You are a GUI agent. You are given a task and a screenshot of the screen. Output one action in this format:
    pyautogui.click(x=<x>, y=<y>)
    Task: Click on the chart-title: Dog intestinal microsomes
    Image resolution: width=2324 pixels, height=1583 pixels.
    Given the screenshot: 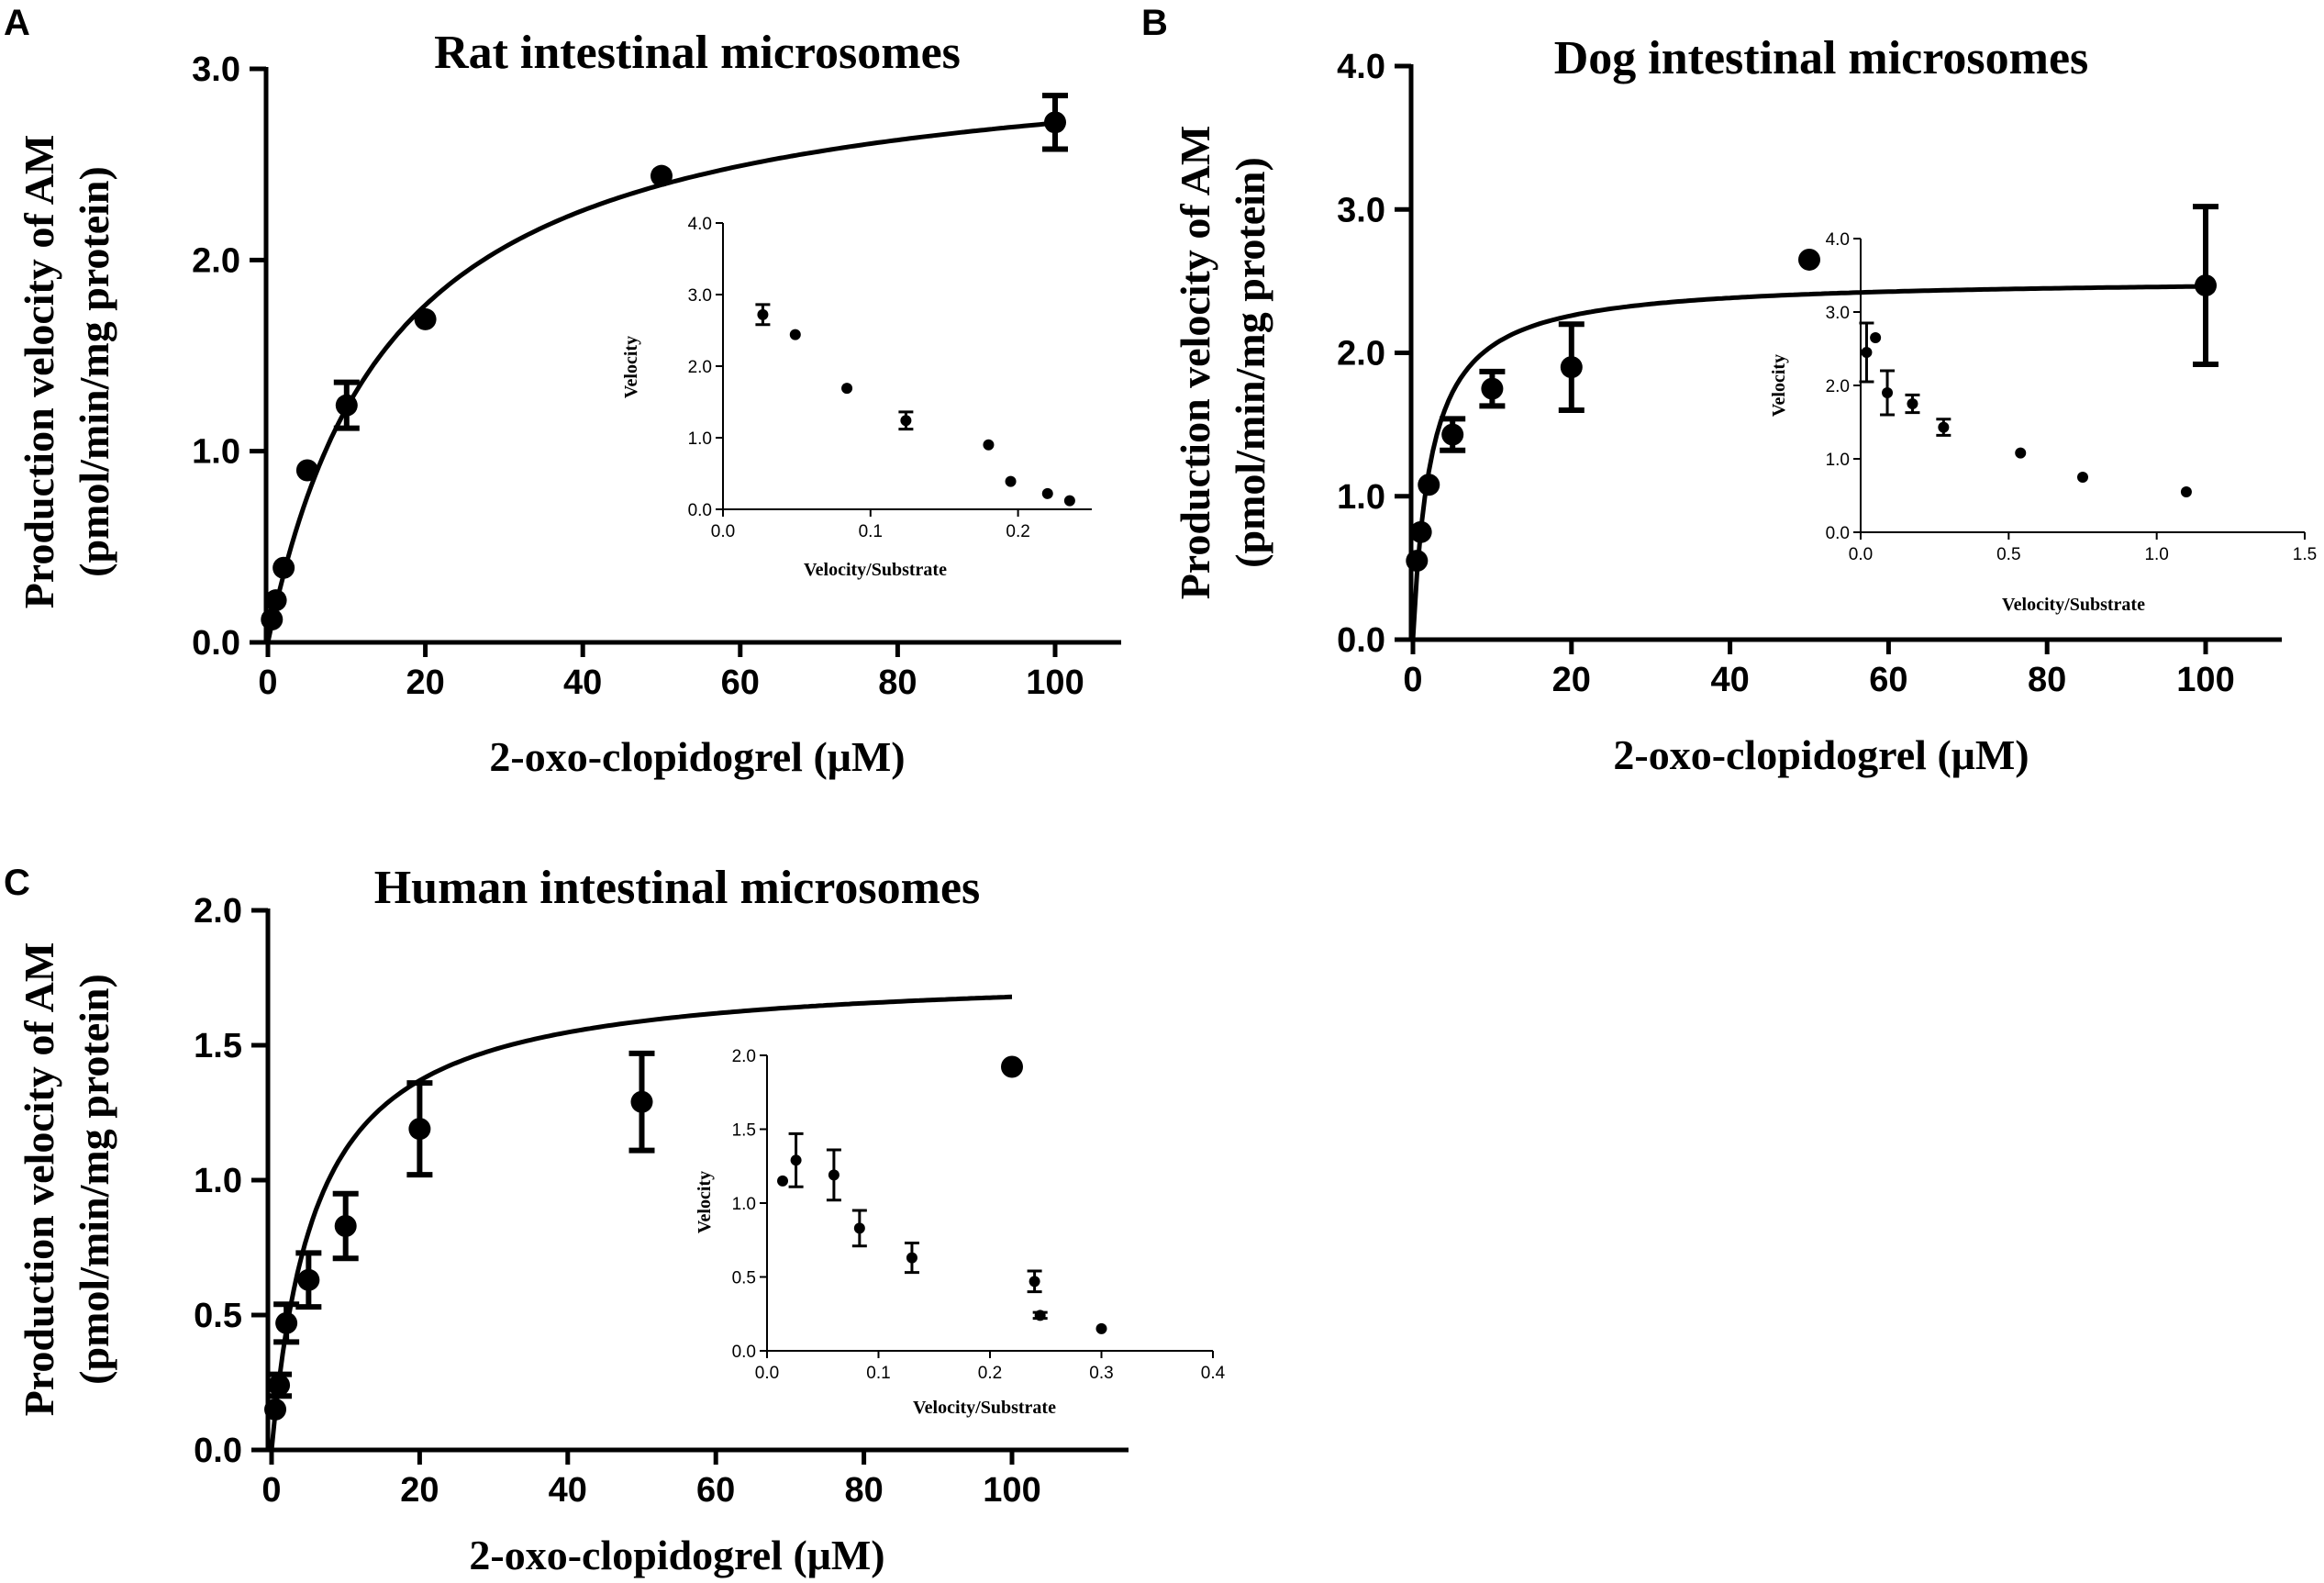 What is the action you would take?
    pyautogui.click(x=1822, y=58)
    